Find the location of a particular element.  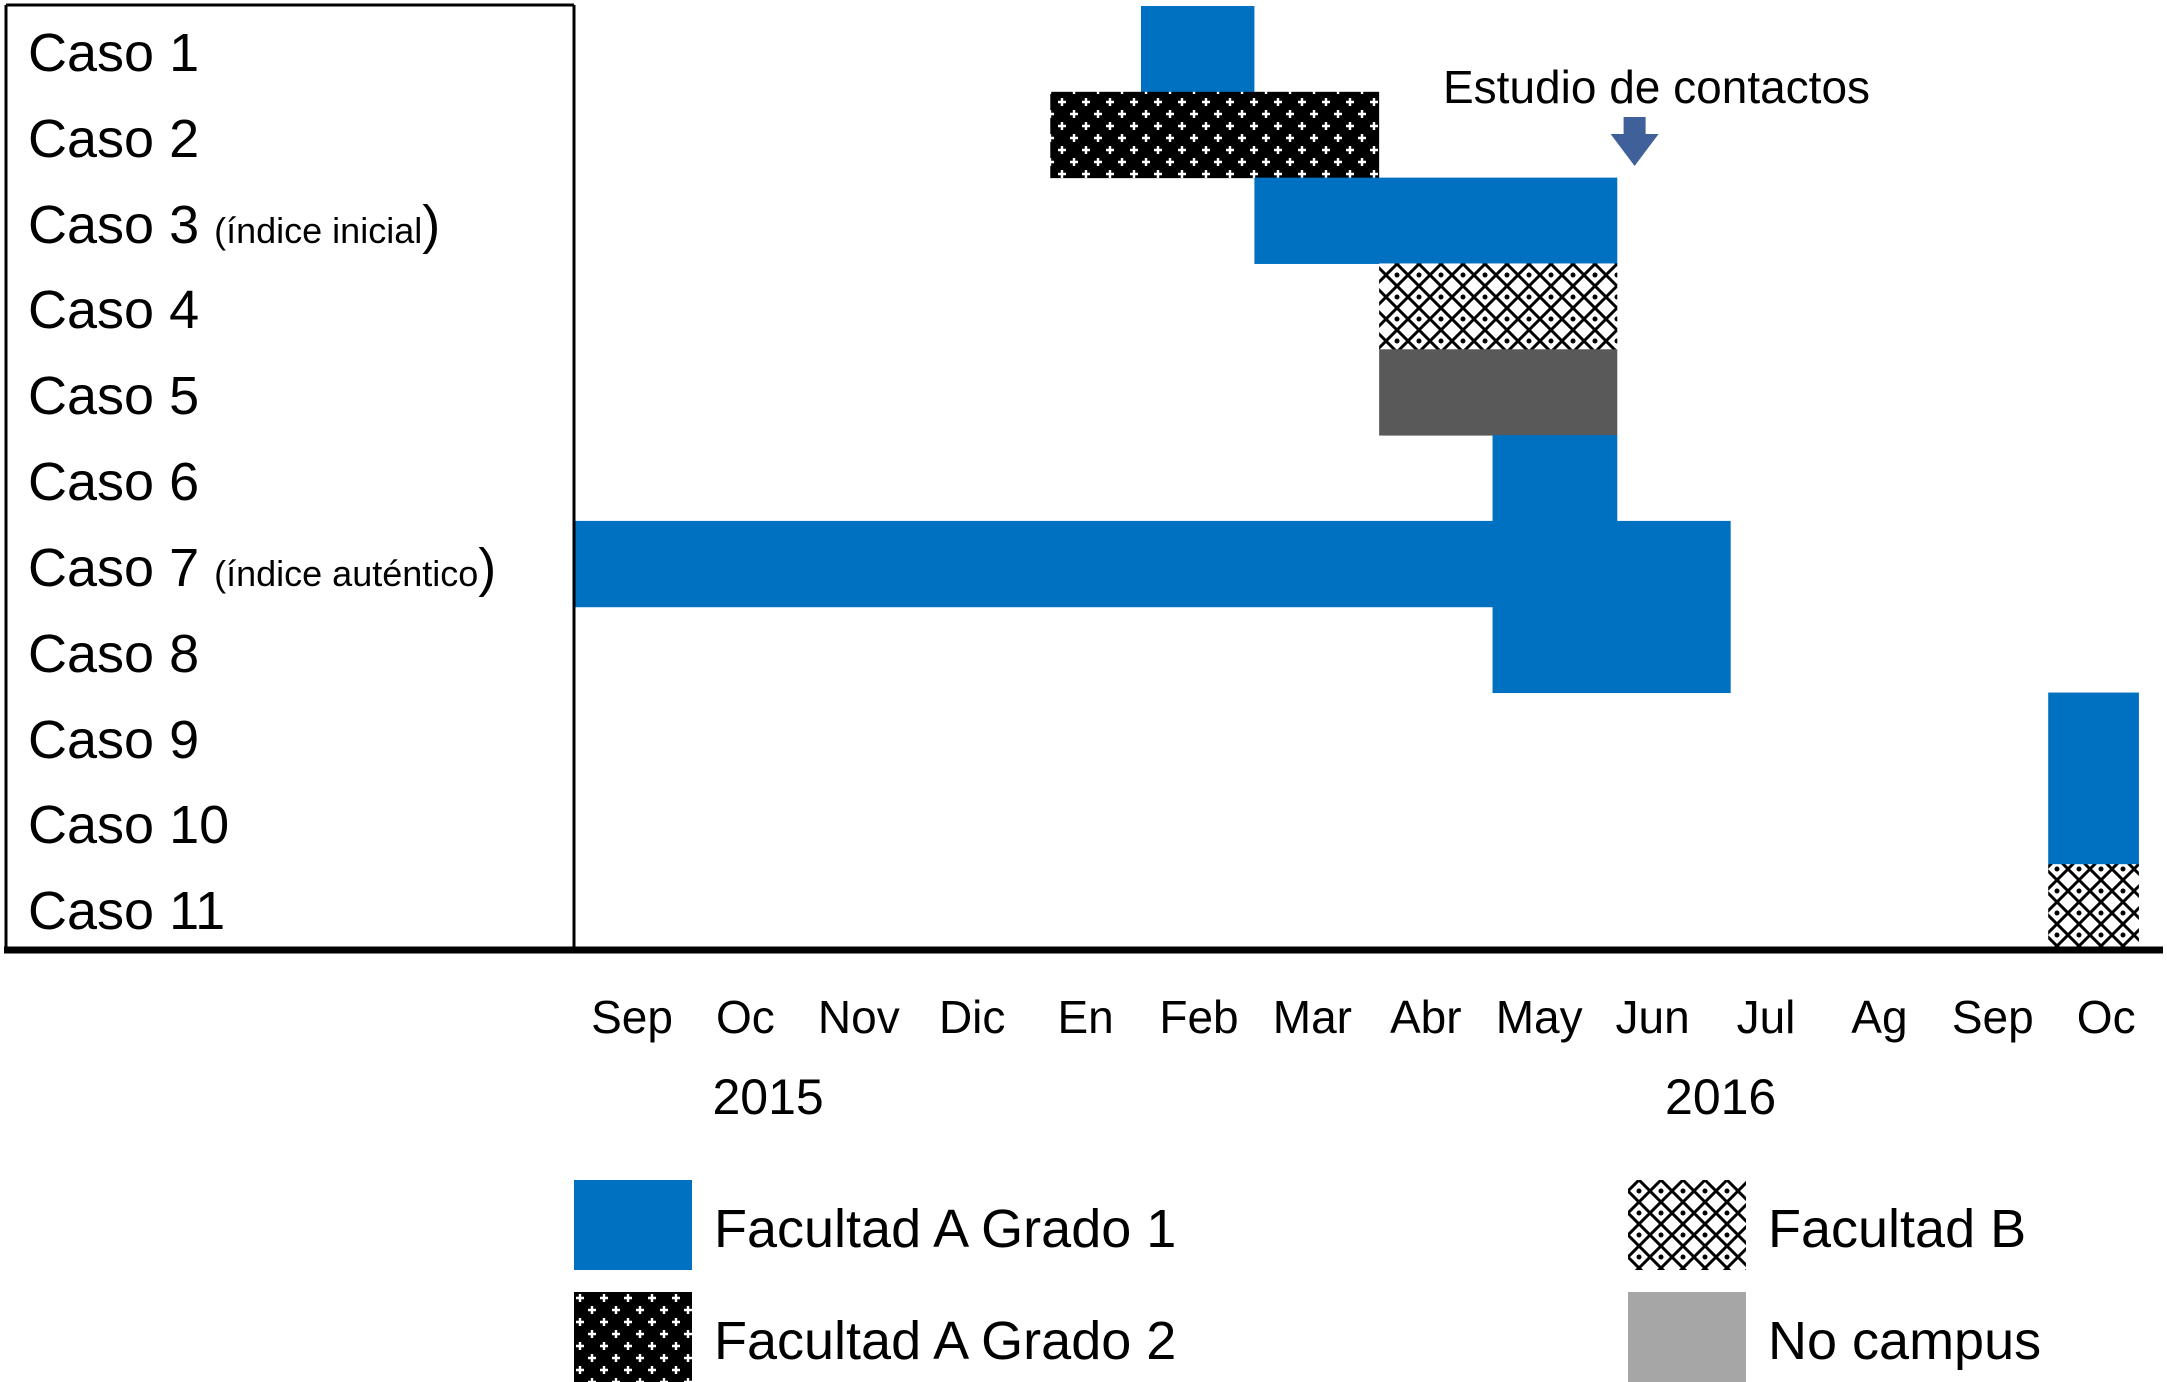

case-label: Caso 1 is located at coordinates (113, 53).